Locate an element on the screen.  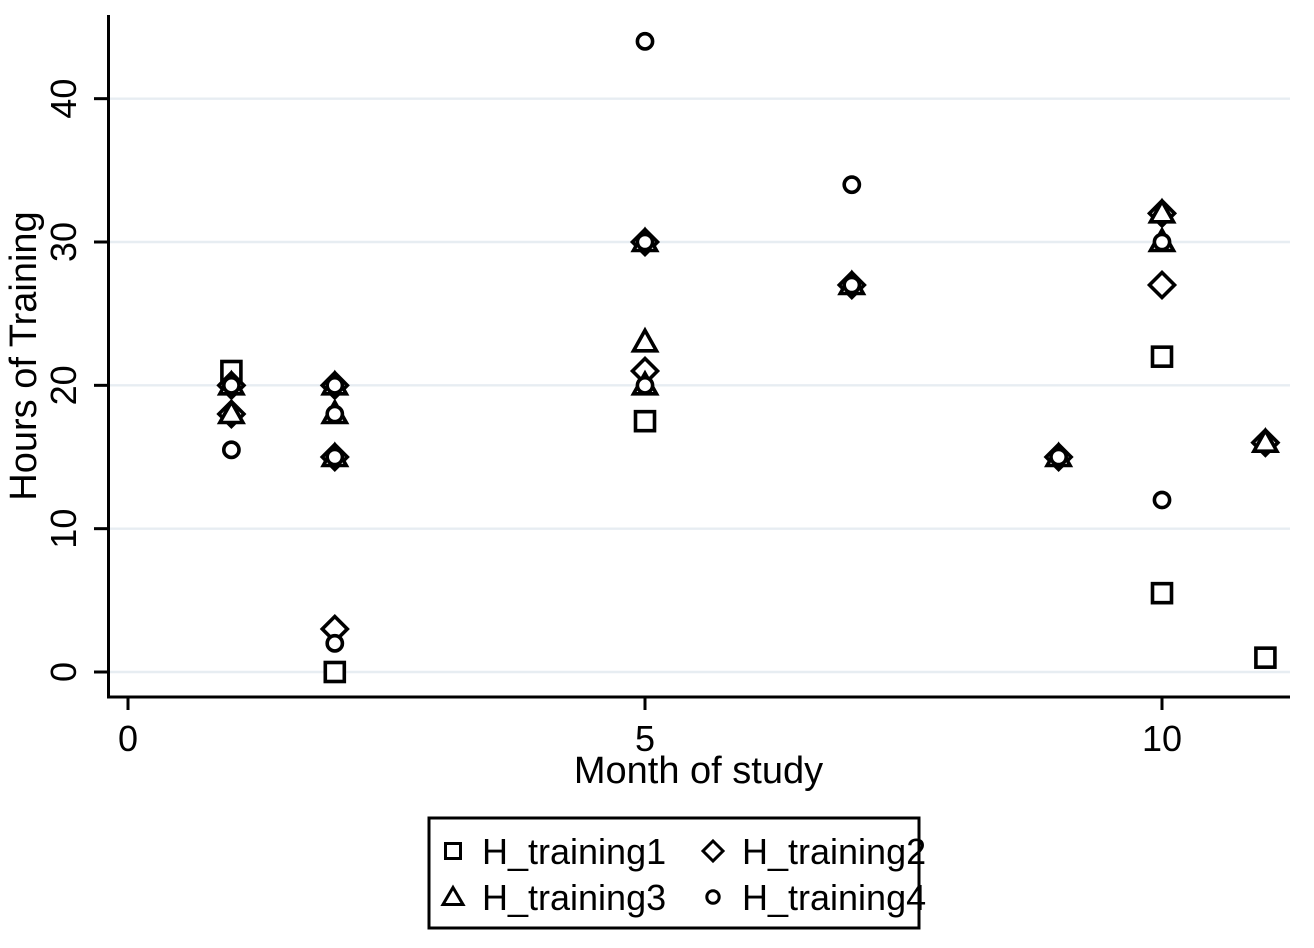
legend-label: H_training3 is located at coordinates (574, 897).